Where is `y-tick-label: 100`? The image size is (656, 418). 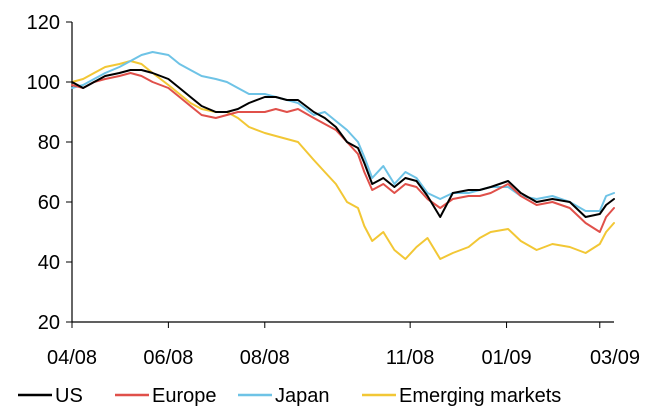
y-tick-label: 100 is located at coordinates (43, 83).